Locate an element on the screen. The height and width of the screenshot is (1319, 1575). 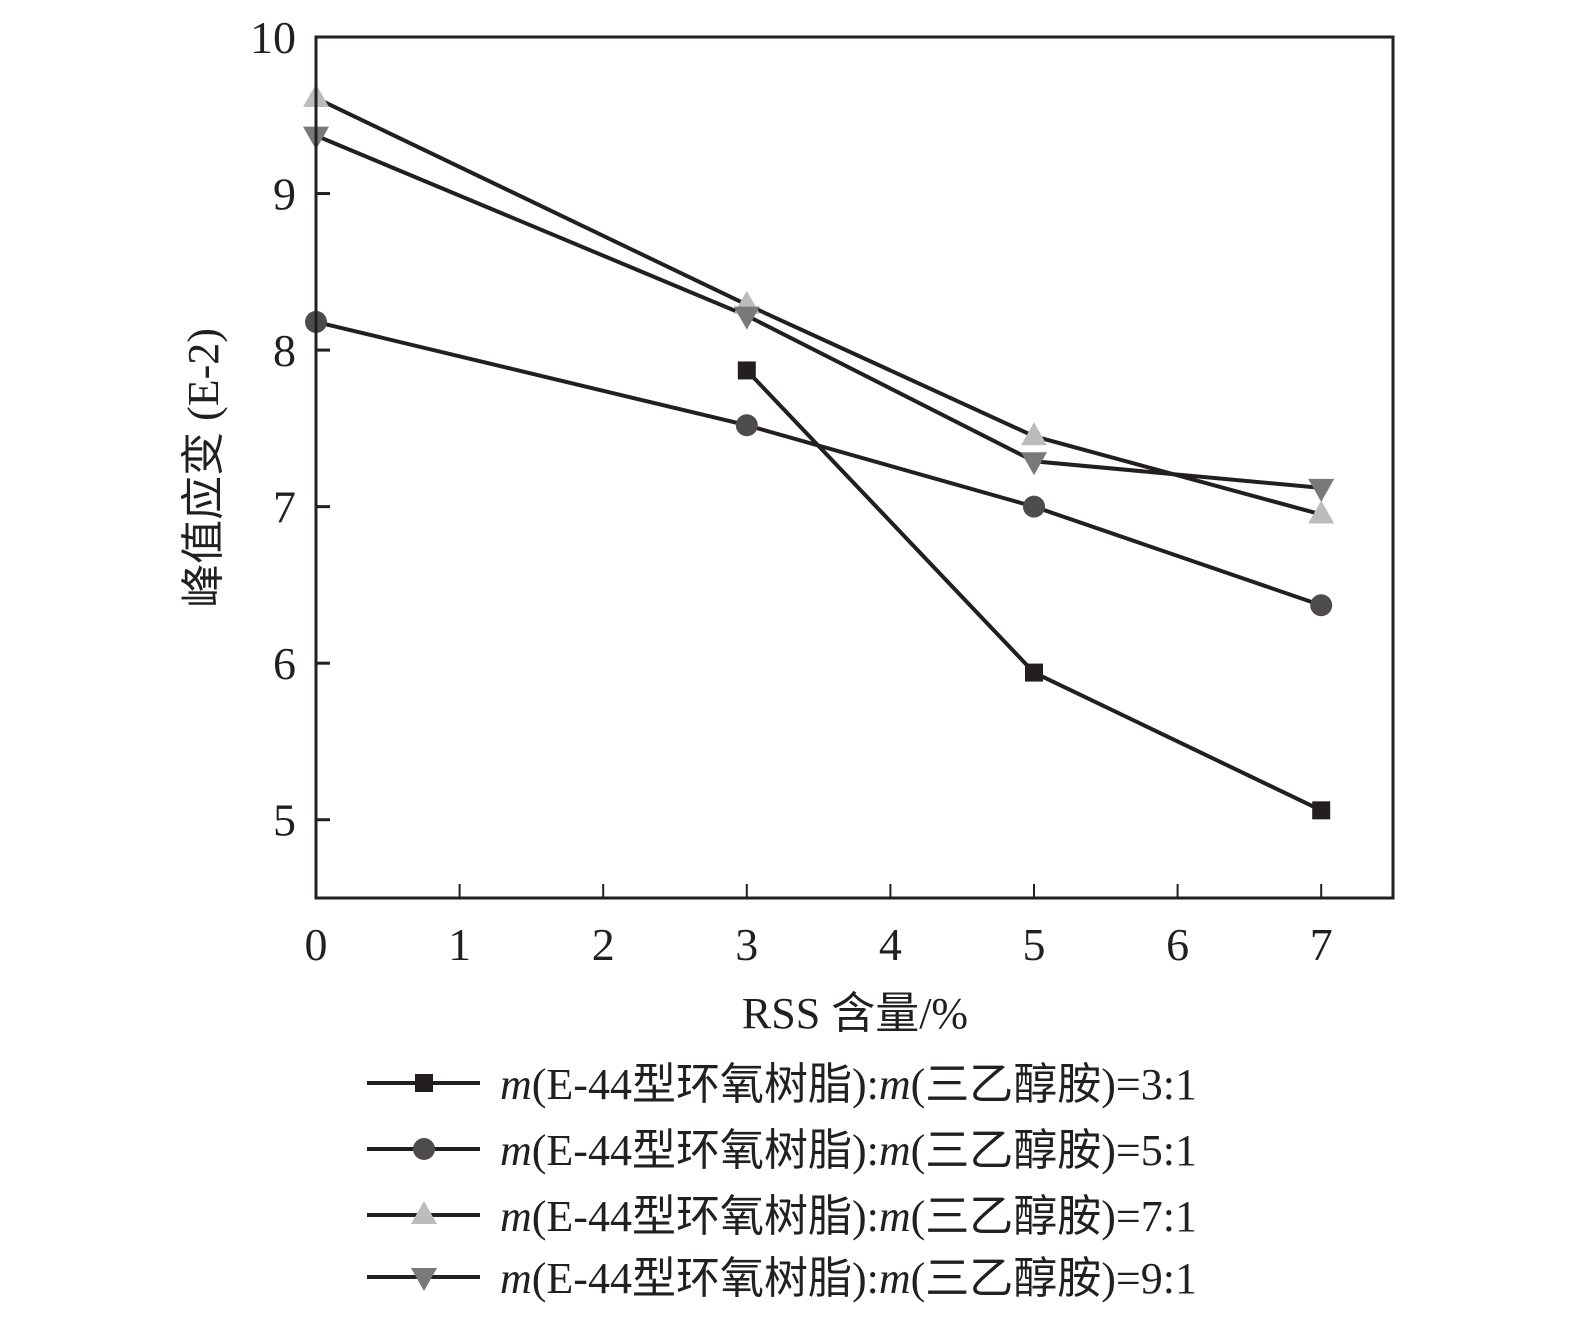
x-tick-label: 4 is located at coordinates (890, 944).